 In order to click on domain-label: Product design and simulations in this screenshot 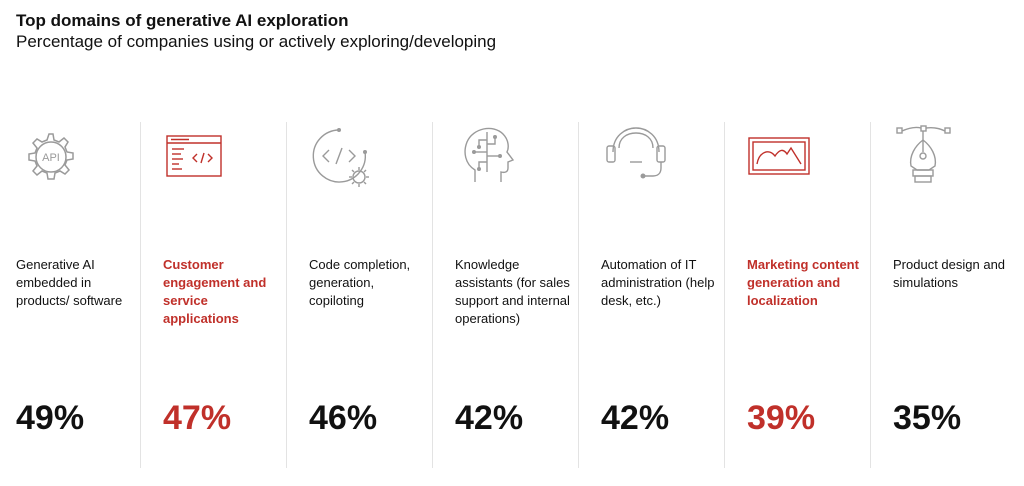, I will do `click(949, 273)`.